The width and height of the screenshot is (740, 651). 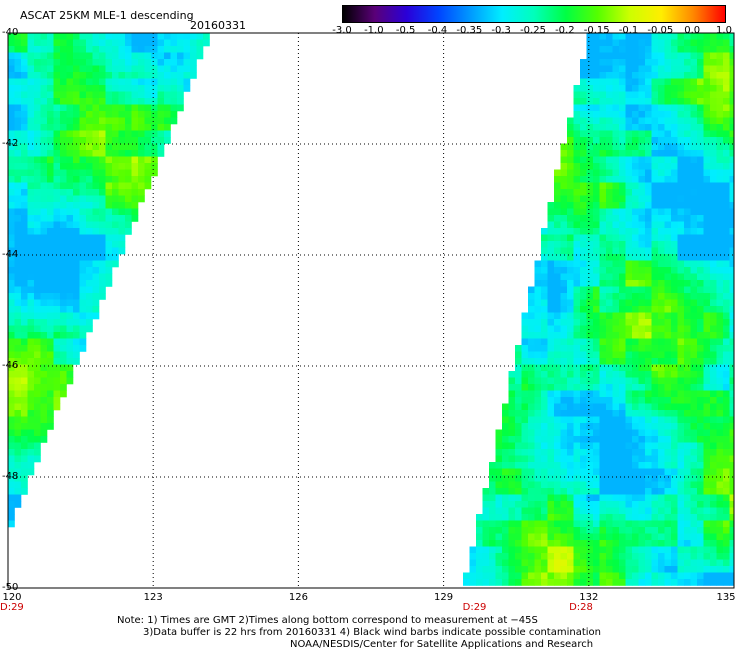 I want to click on colorbar-tick-label: -0.5, so click(x=405, y=30).